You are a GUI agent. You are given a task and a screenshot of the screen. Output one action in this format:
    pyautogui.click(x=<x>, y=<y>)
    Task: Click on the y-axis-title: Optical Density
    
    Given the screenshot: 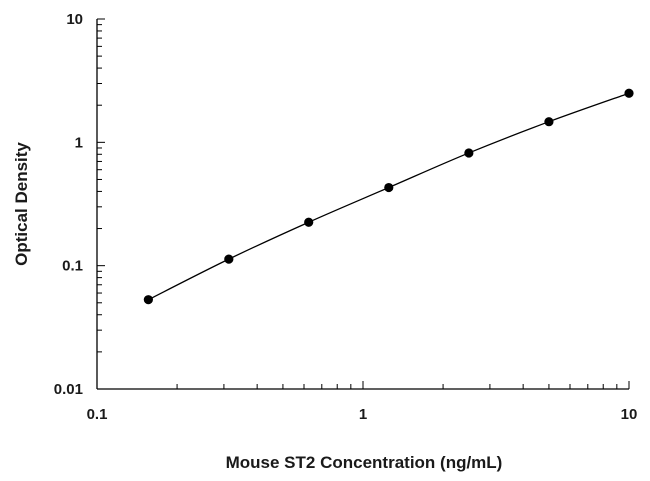 What is the action you would take?
    pyautogui.click(x=21, y=204)
    